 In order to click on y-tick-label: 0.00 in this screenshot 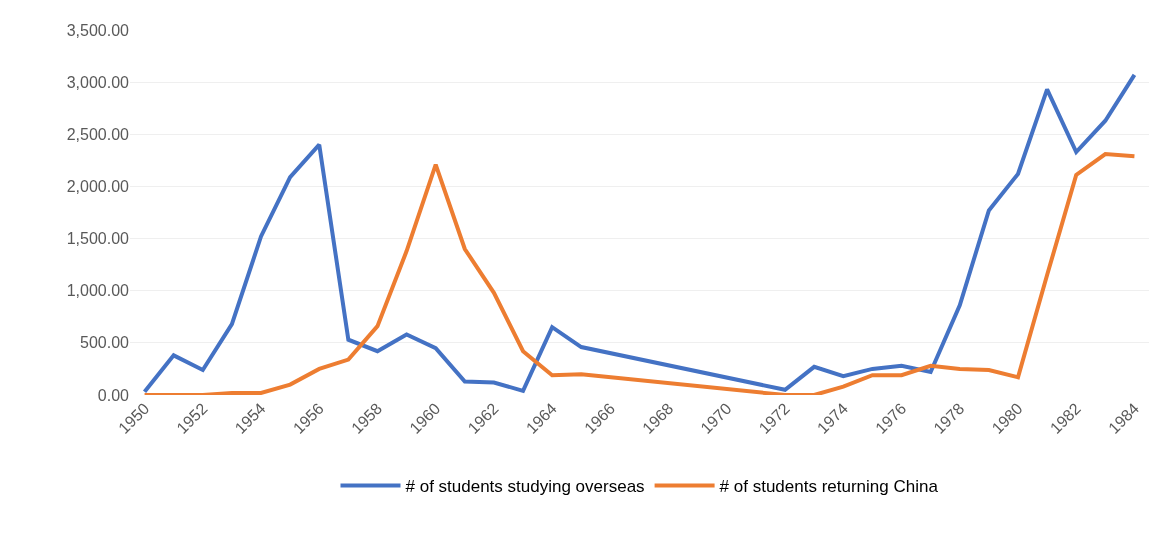, I will do `click(113, 395)`.